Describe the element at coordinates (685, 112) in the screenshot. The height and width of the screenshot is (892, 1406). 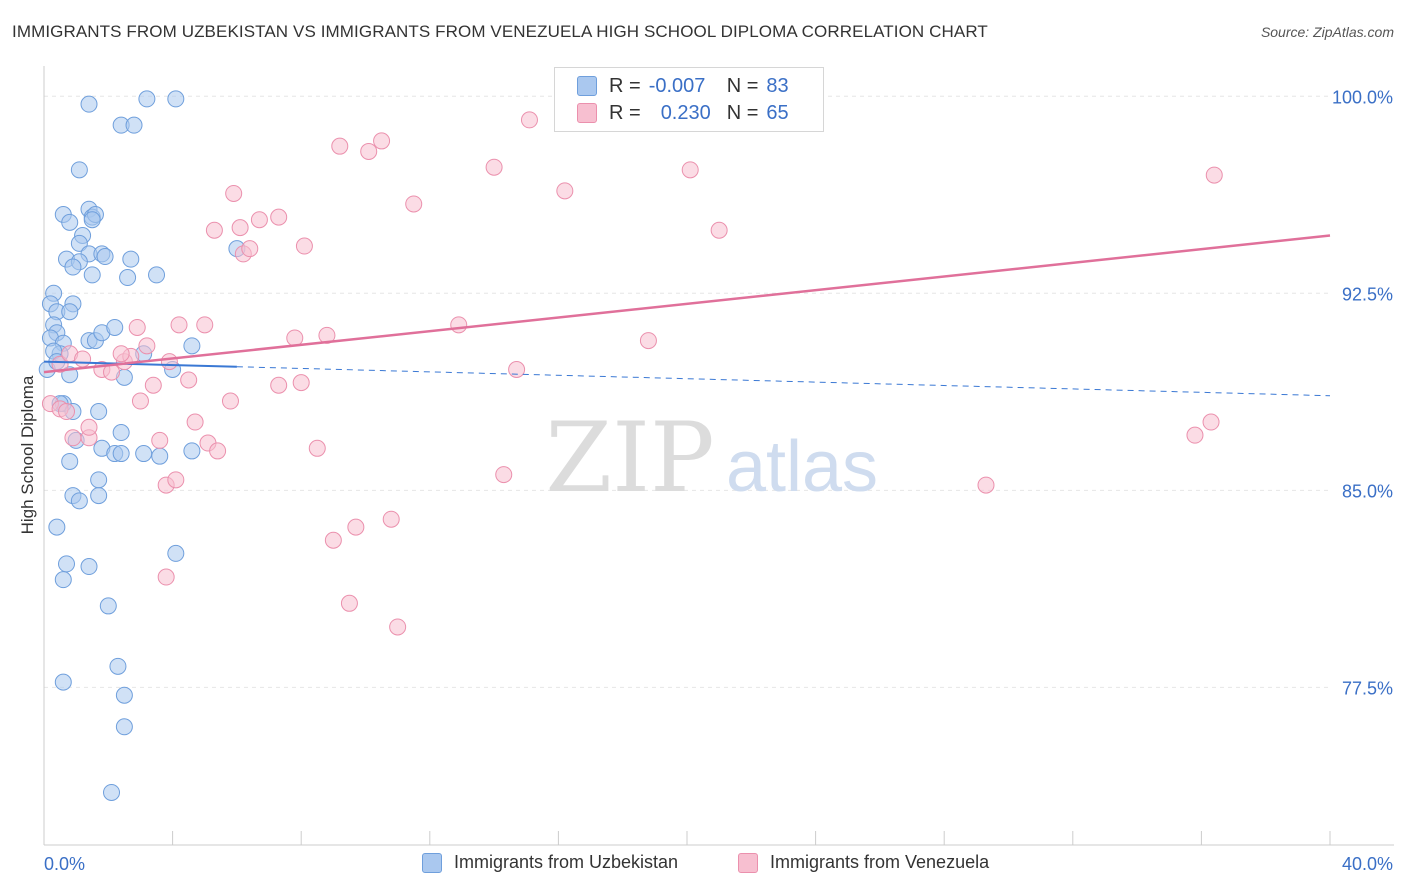
I see `legend-r-value: 0.230` at that location.